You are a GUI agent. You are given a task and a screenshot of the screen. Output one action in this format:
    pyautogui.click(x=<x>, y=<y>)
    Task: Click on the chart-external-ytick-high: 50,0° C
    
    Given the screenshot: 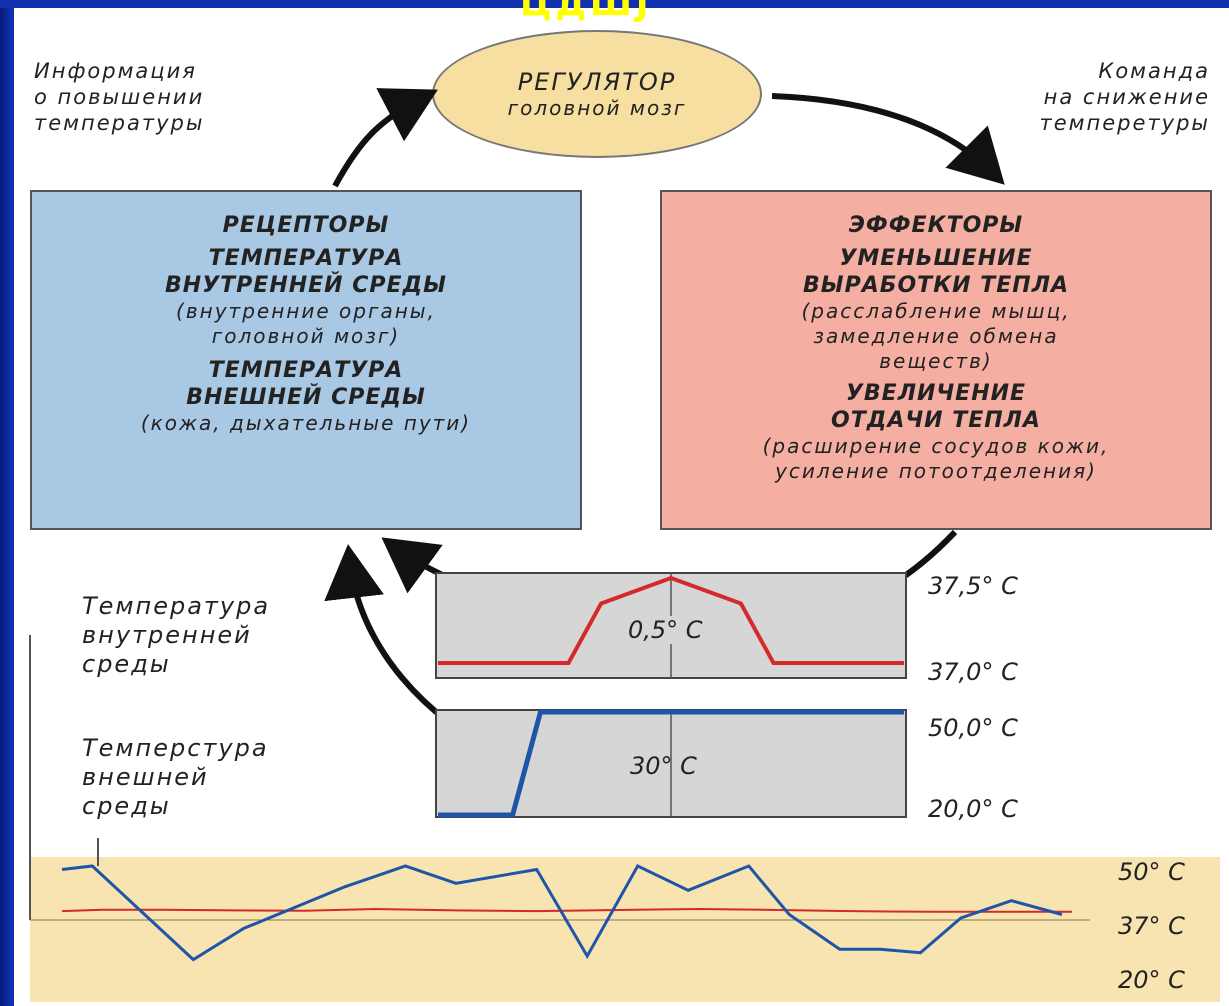 What is the action you would take?
    pyautogui.click(x=973, y=728)
    